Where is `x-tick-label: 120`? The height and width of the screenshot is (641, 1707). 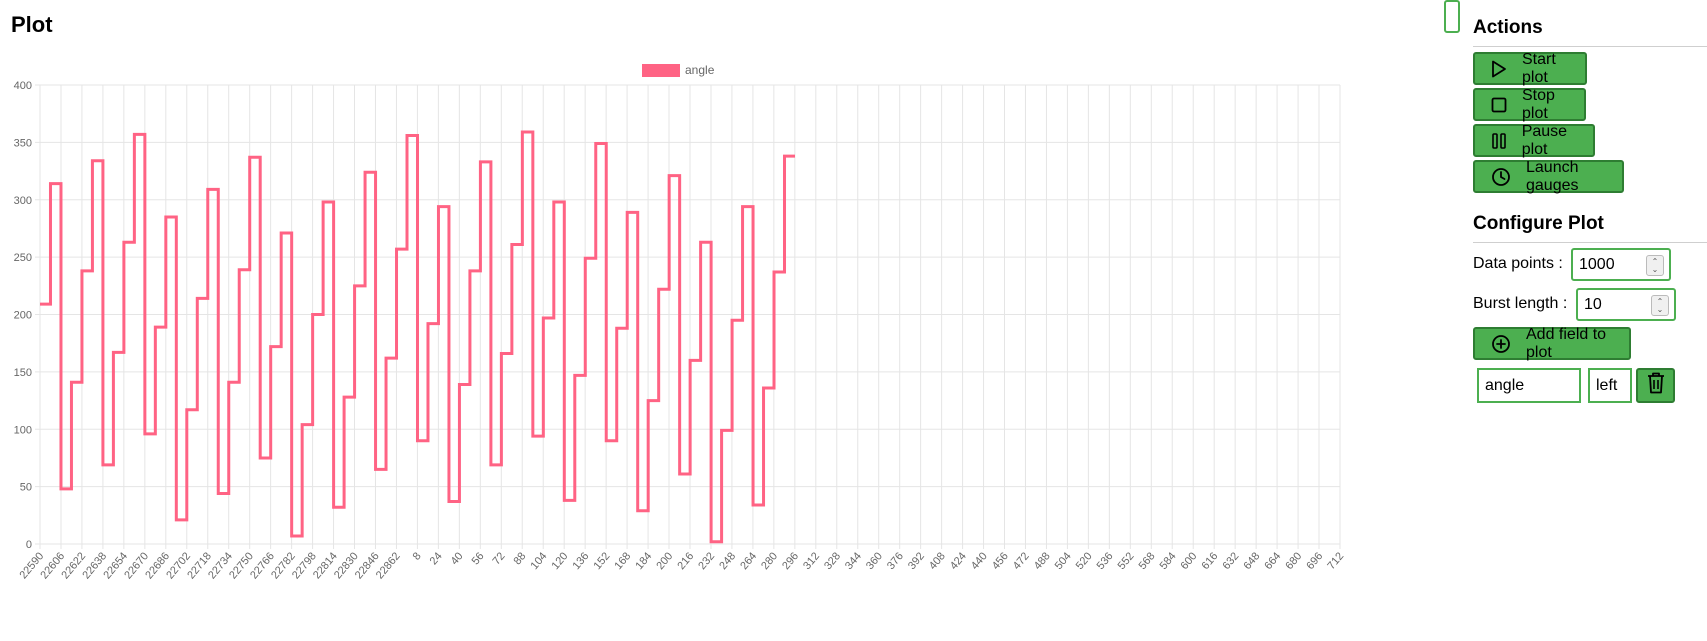 x-tick-label: 120 is located at coordinates (559, 561).